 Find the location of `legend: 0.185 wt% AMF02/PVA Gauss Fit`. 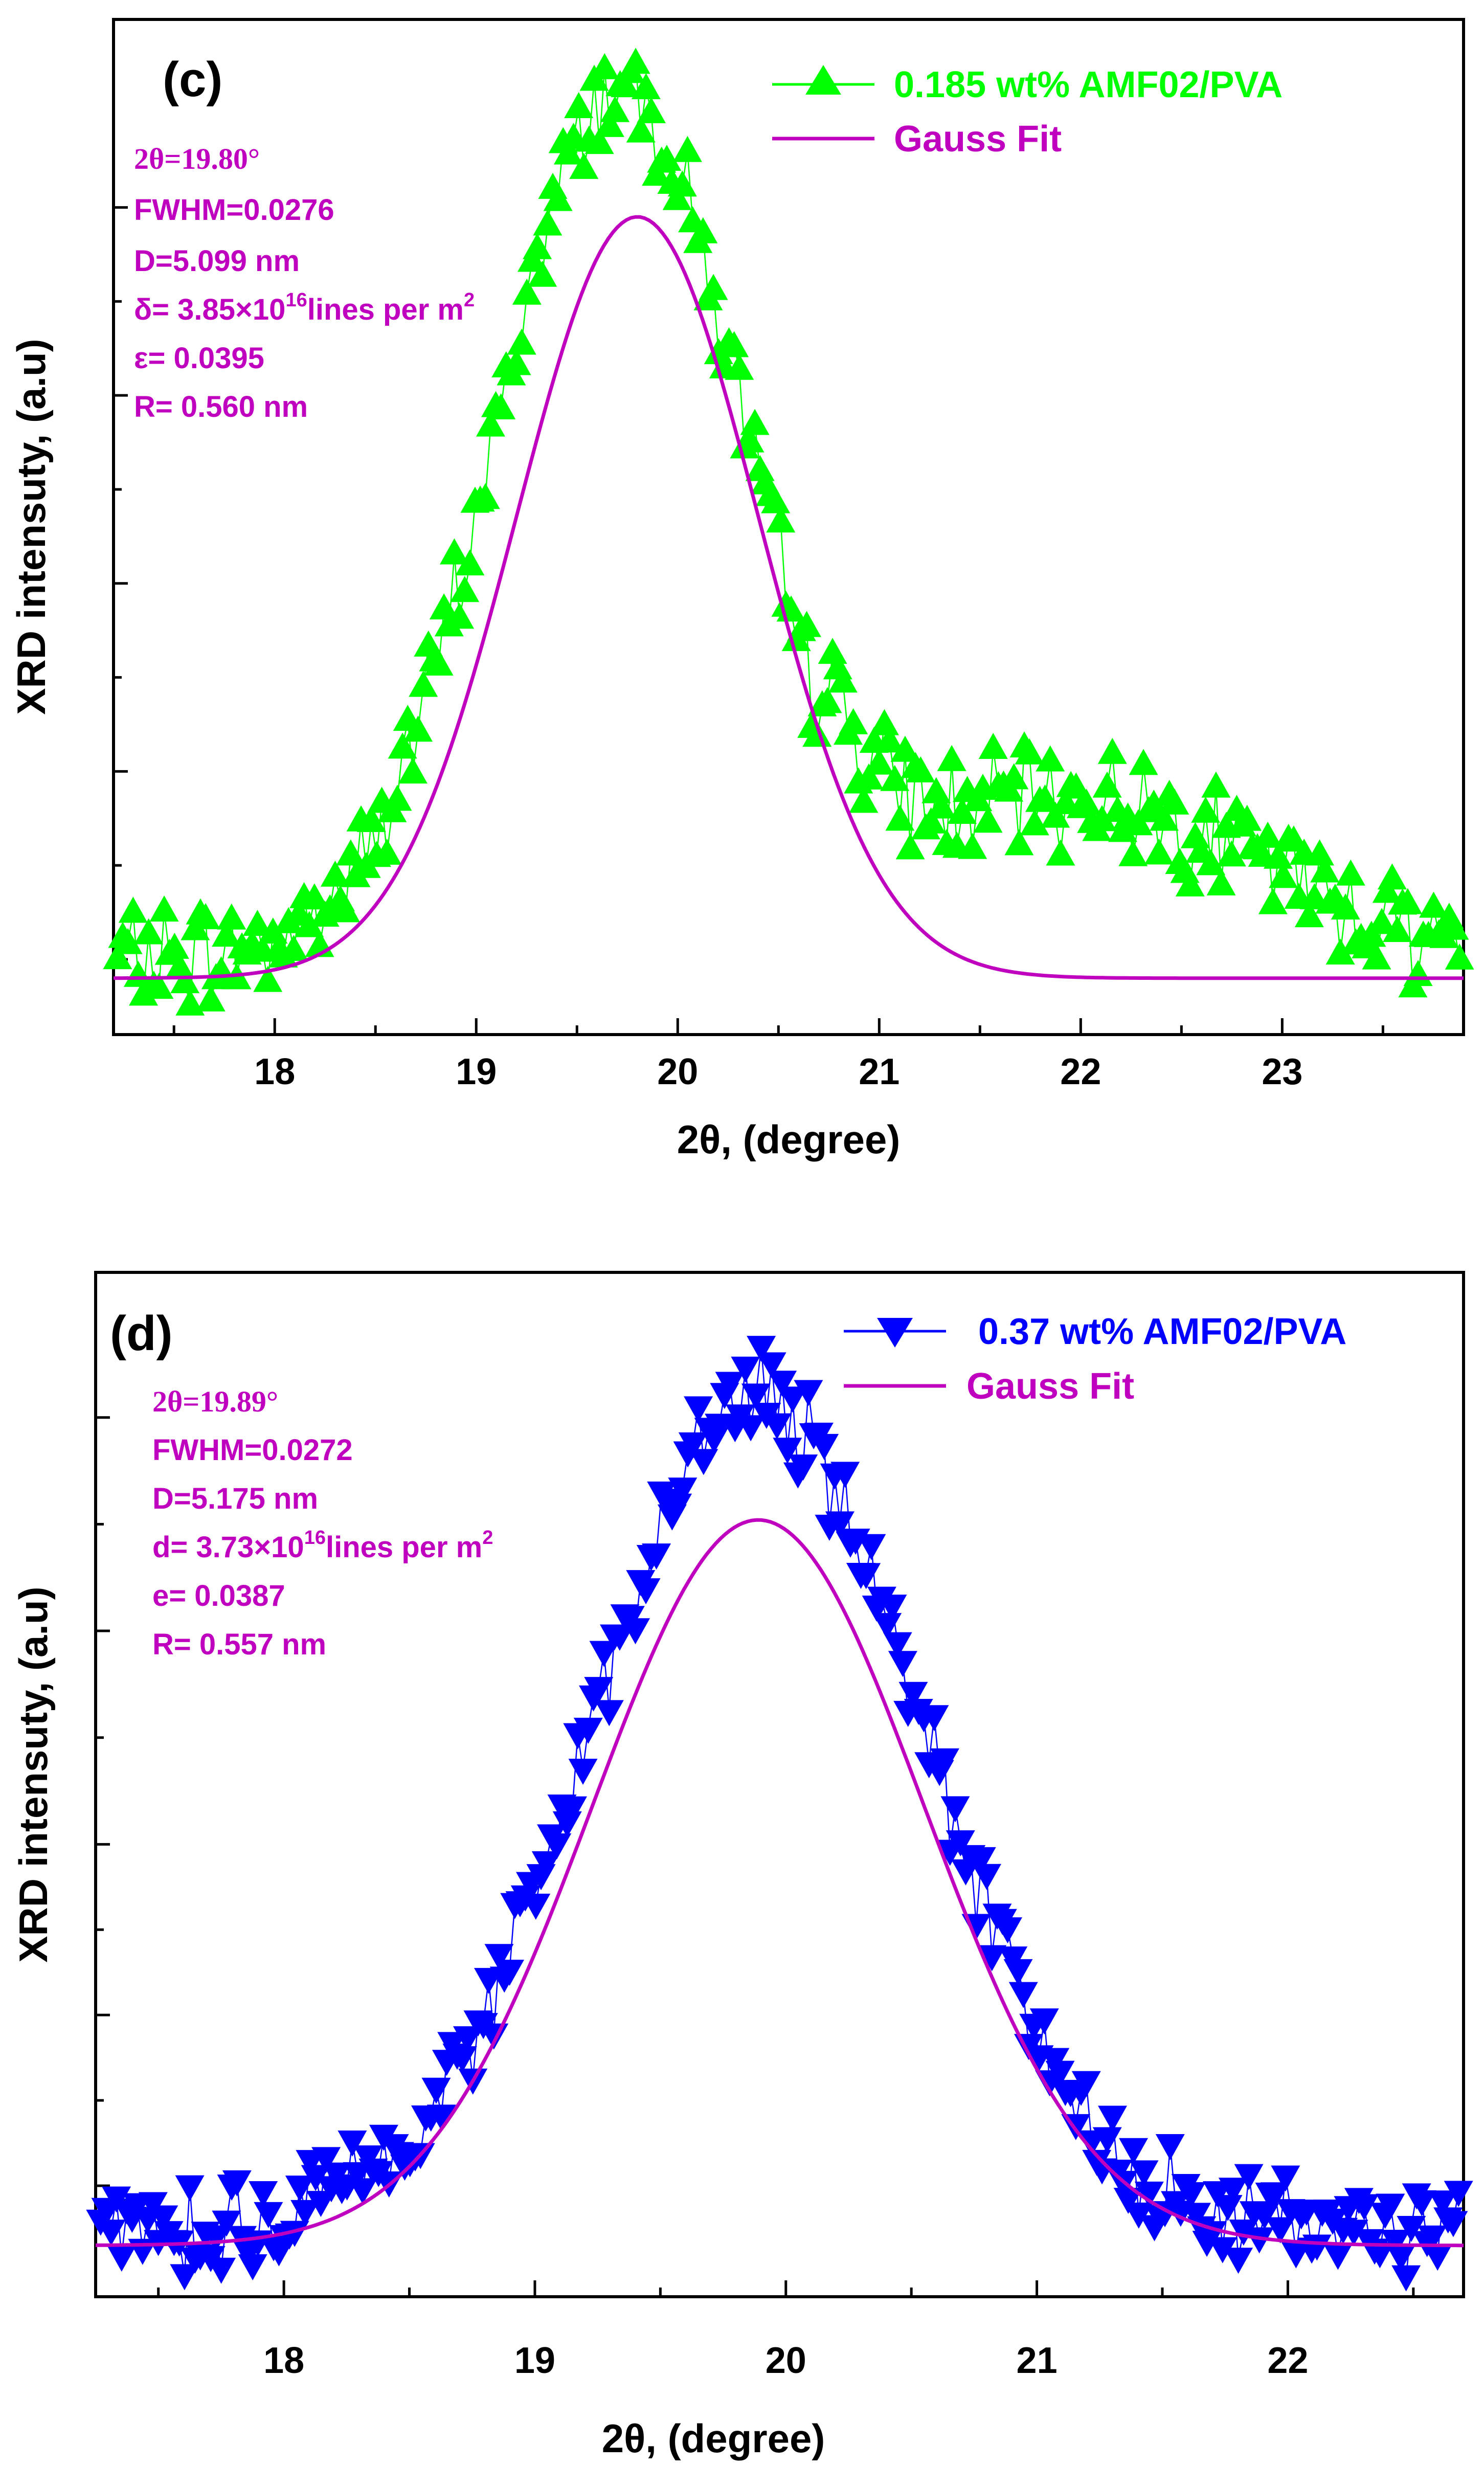

legend: 0.185 wt% AMF02/PVA Gauss Fit is located at coordinates (1027, 112).